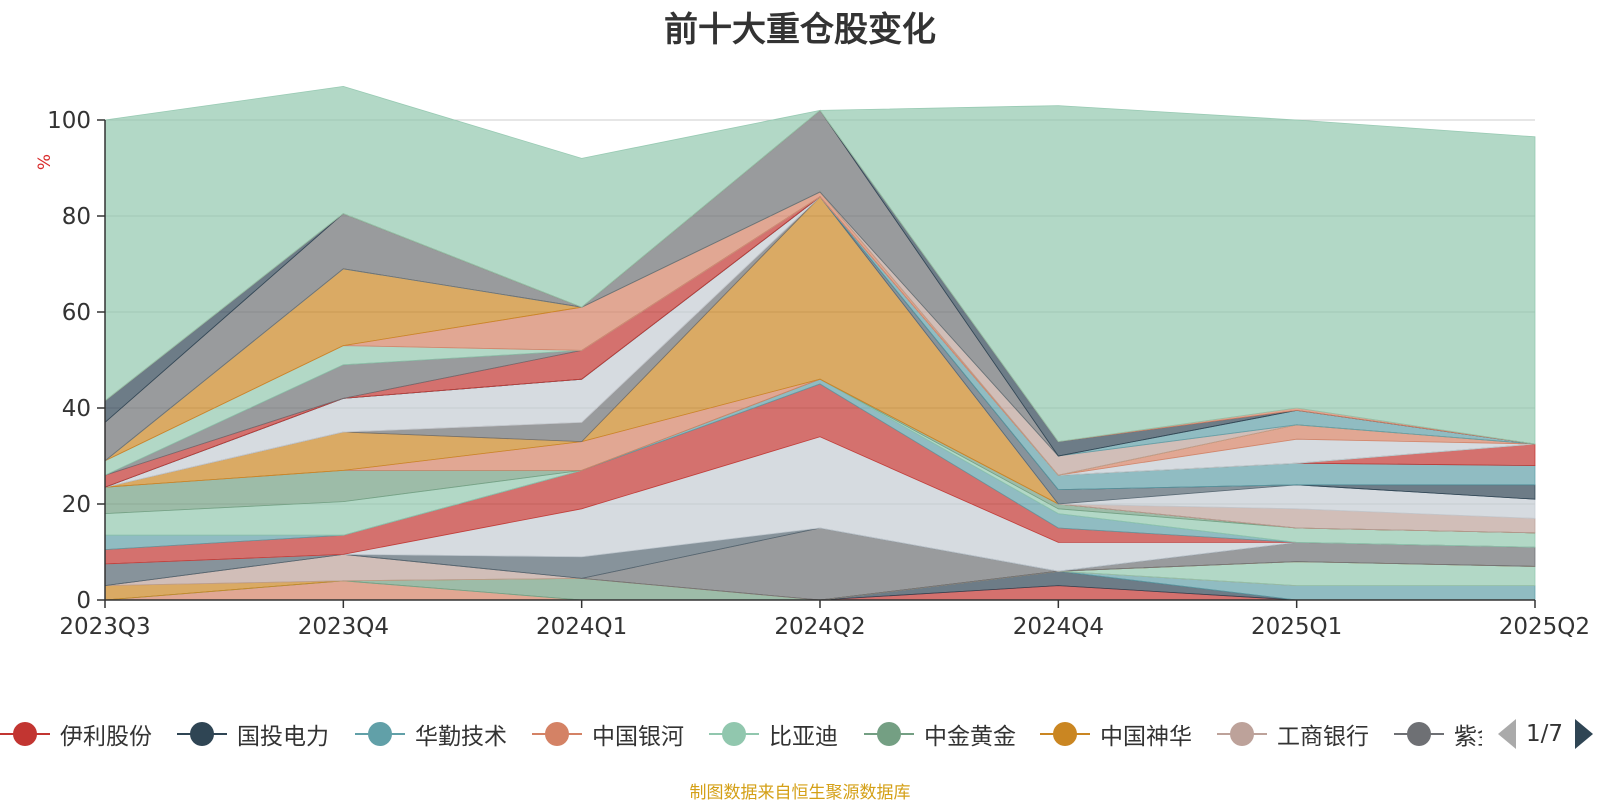 The height and width of the screenshot is (803, 1600). What do you see at coordinates (1146, 737) in the screenshot?
I see `legend-label: 中国神华` at bounding box center [1146, 737].